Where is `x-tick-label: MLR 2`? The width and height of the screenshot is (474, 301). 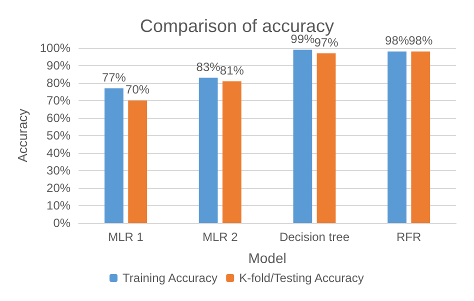 x-tick-label: MLR 2 is located at coordinates (220, 237).